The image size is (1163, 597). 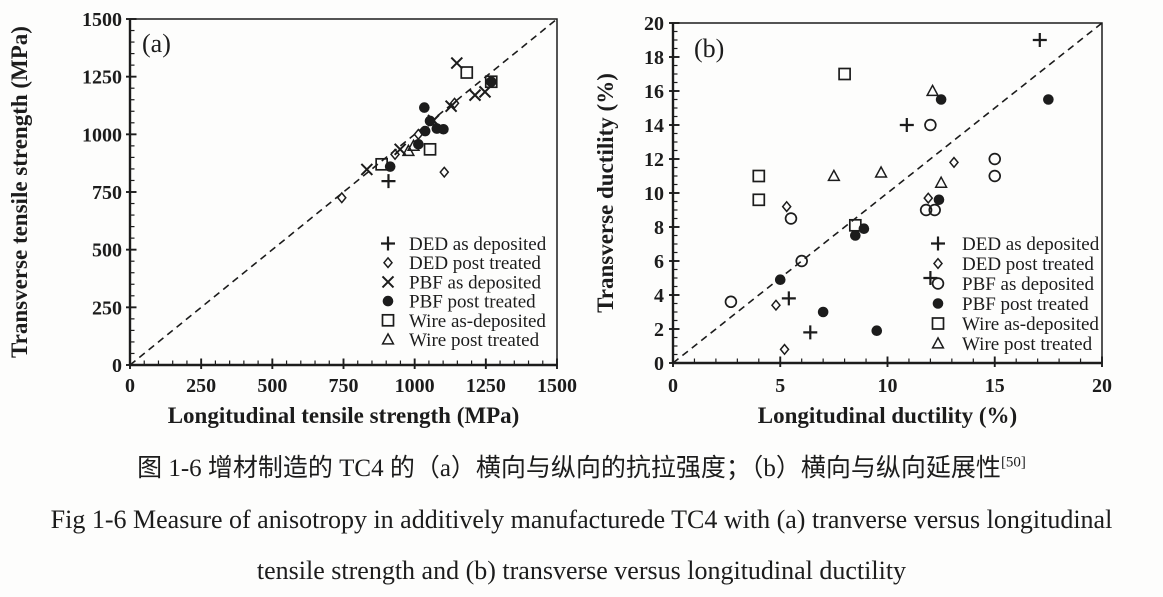 I want to click on y-tick-label: 250, so click(x=107, y=308).